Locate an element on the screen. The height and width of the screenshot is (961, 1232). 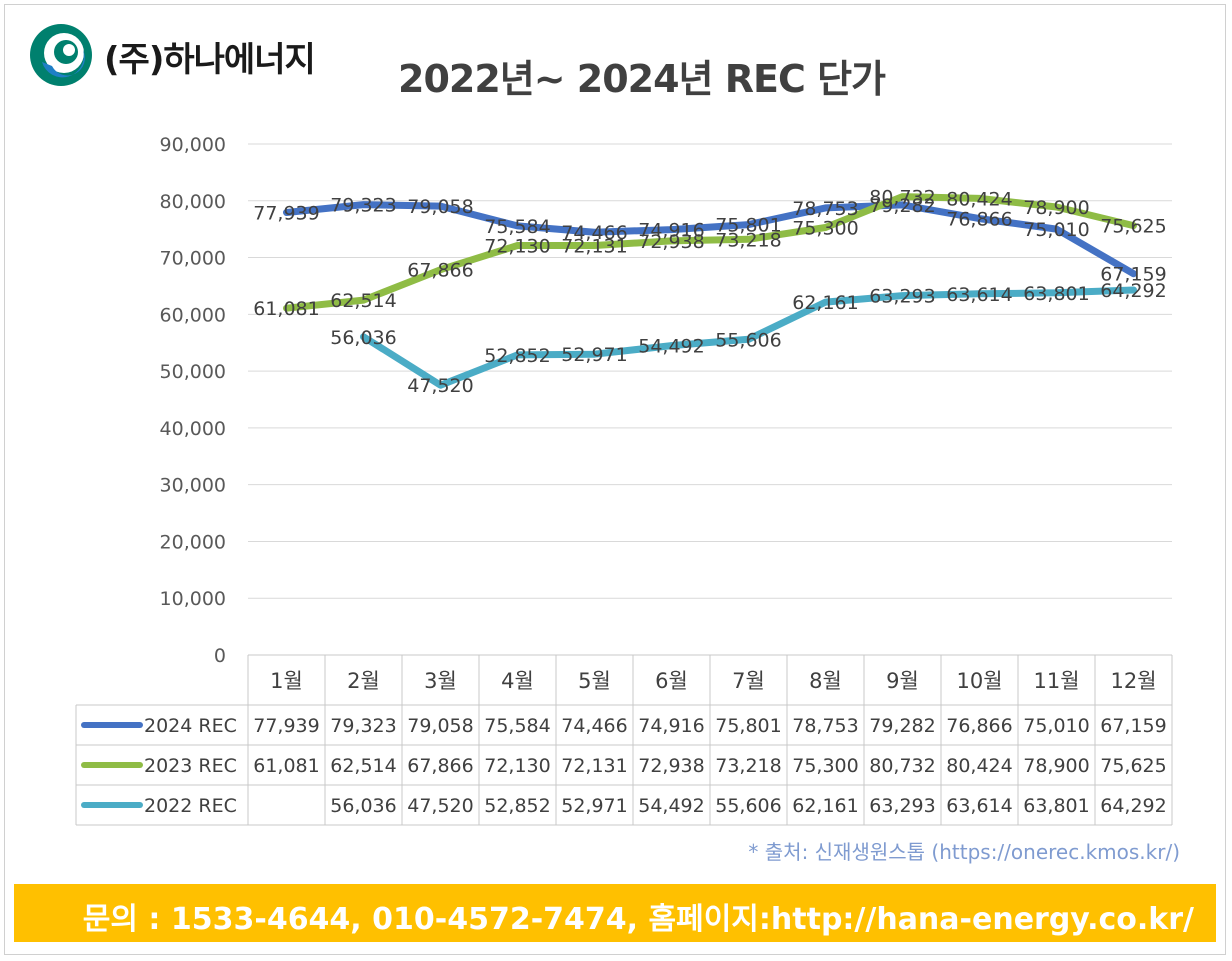
data-label: 67,159 is located at coordinates (1133, 275).